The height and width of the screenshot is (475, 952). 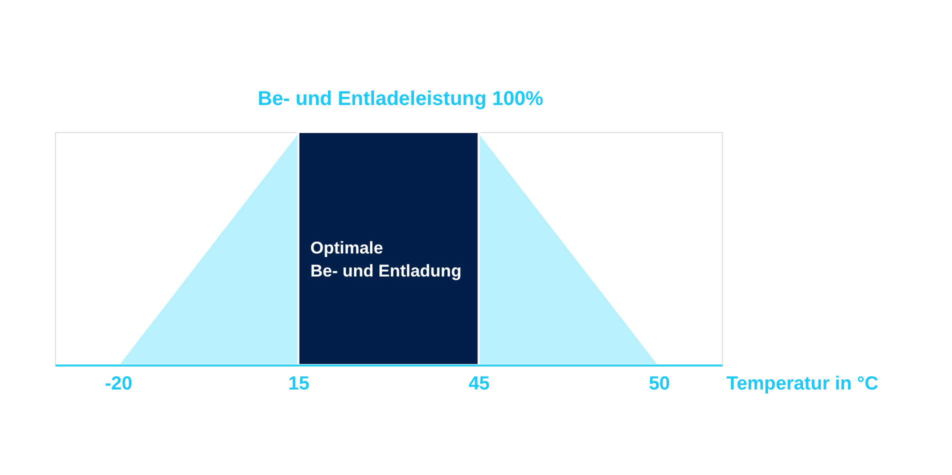 I want to click on series-label: Optimale Be- und Entladung, so click(x=386, y=259).